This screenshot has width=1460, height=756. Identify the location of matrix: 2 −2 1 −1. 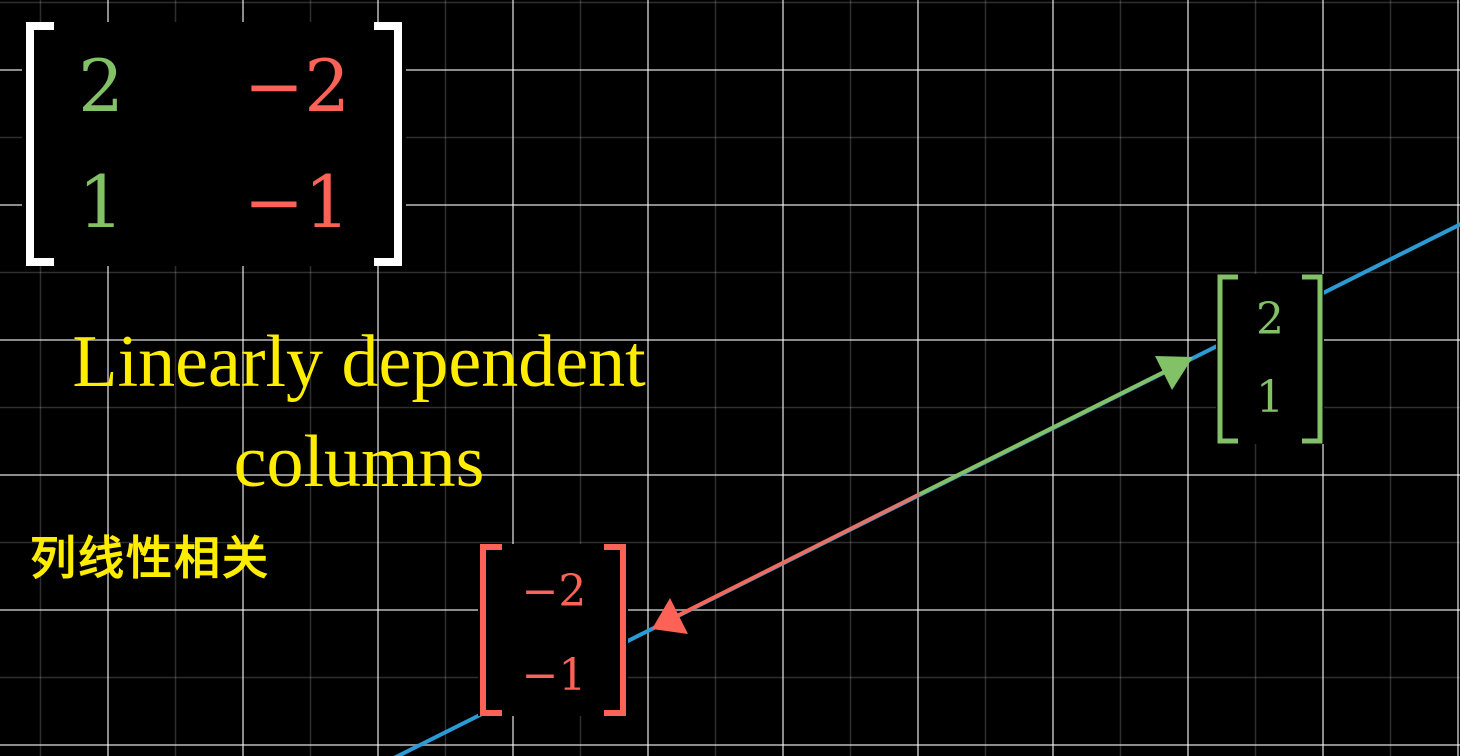
(214, 144).